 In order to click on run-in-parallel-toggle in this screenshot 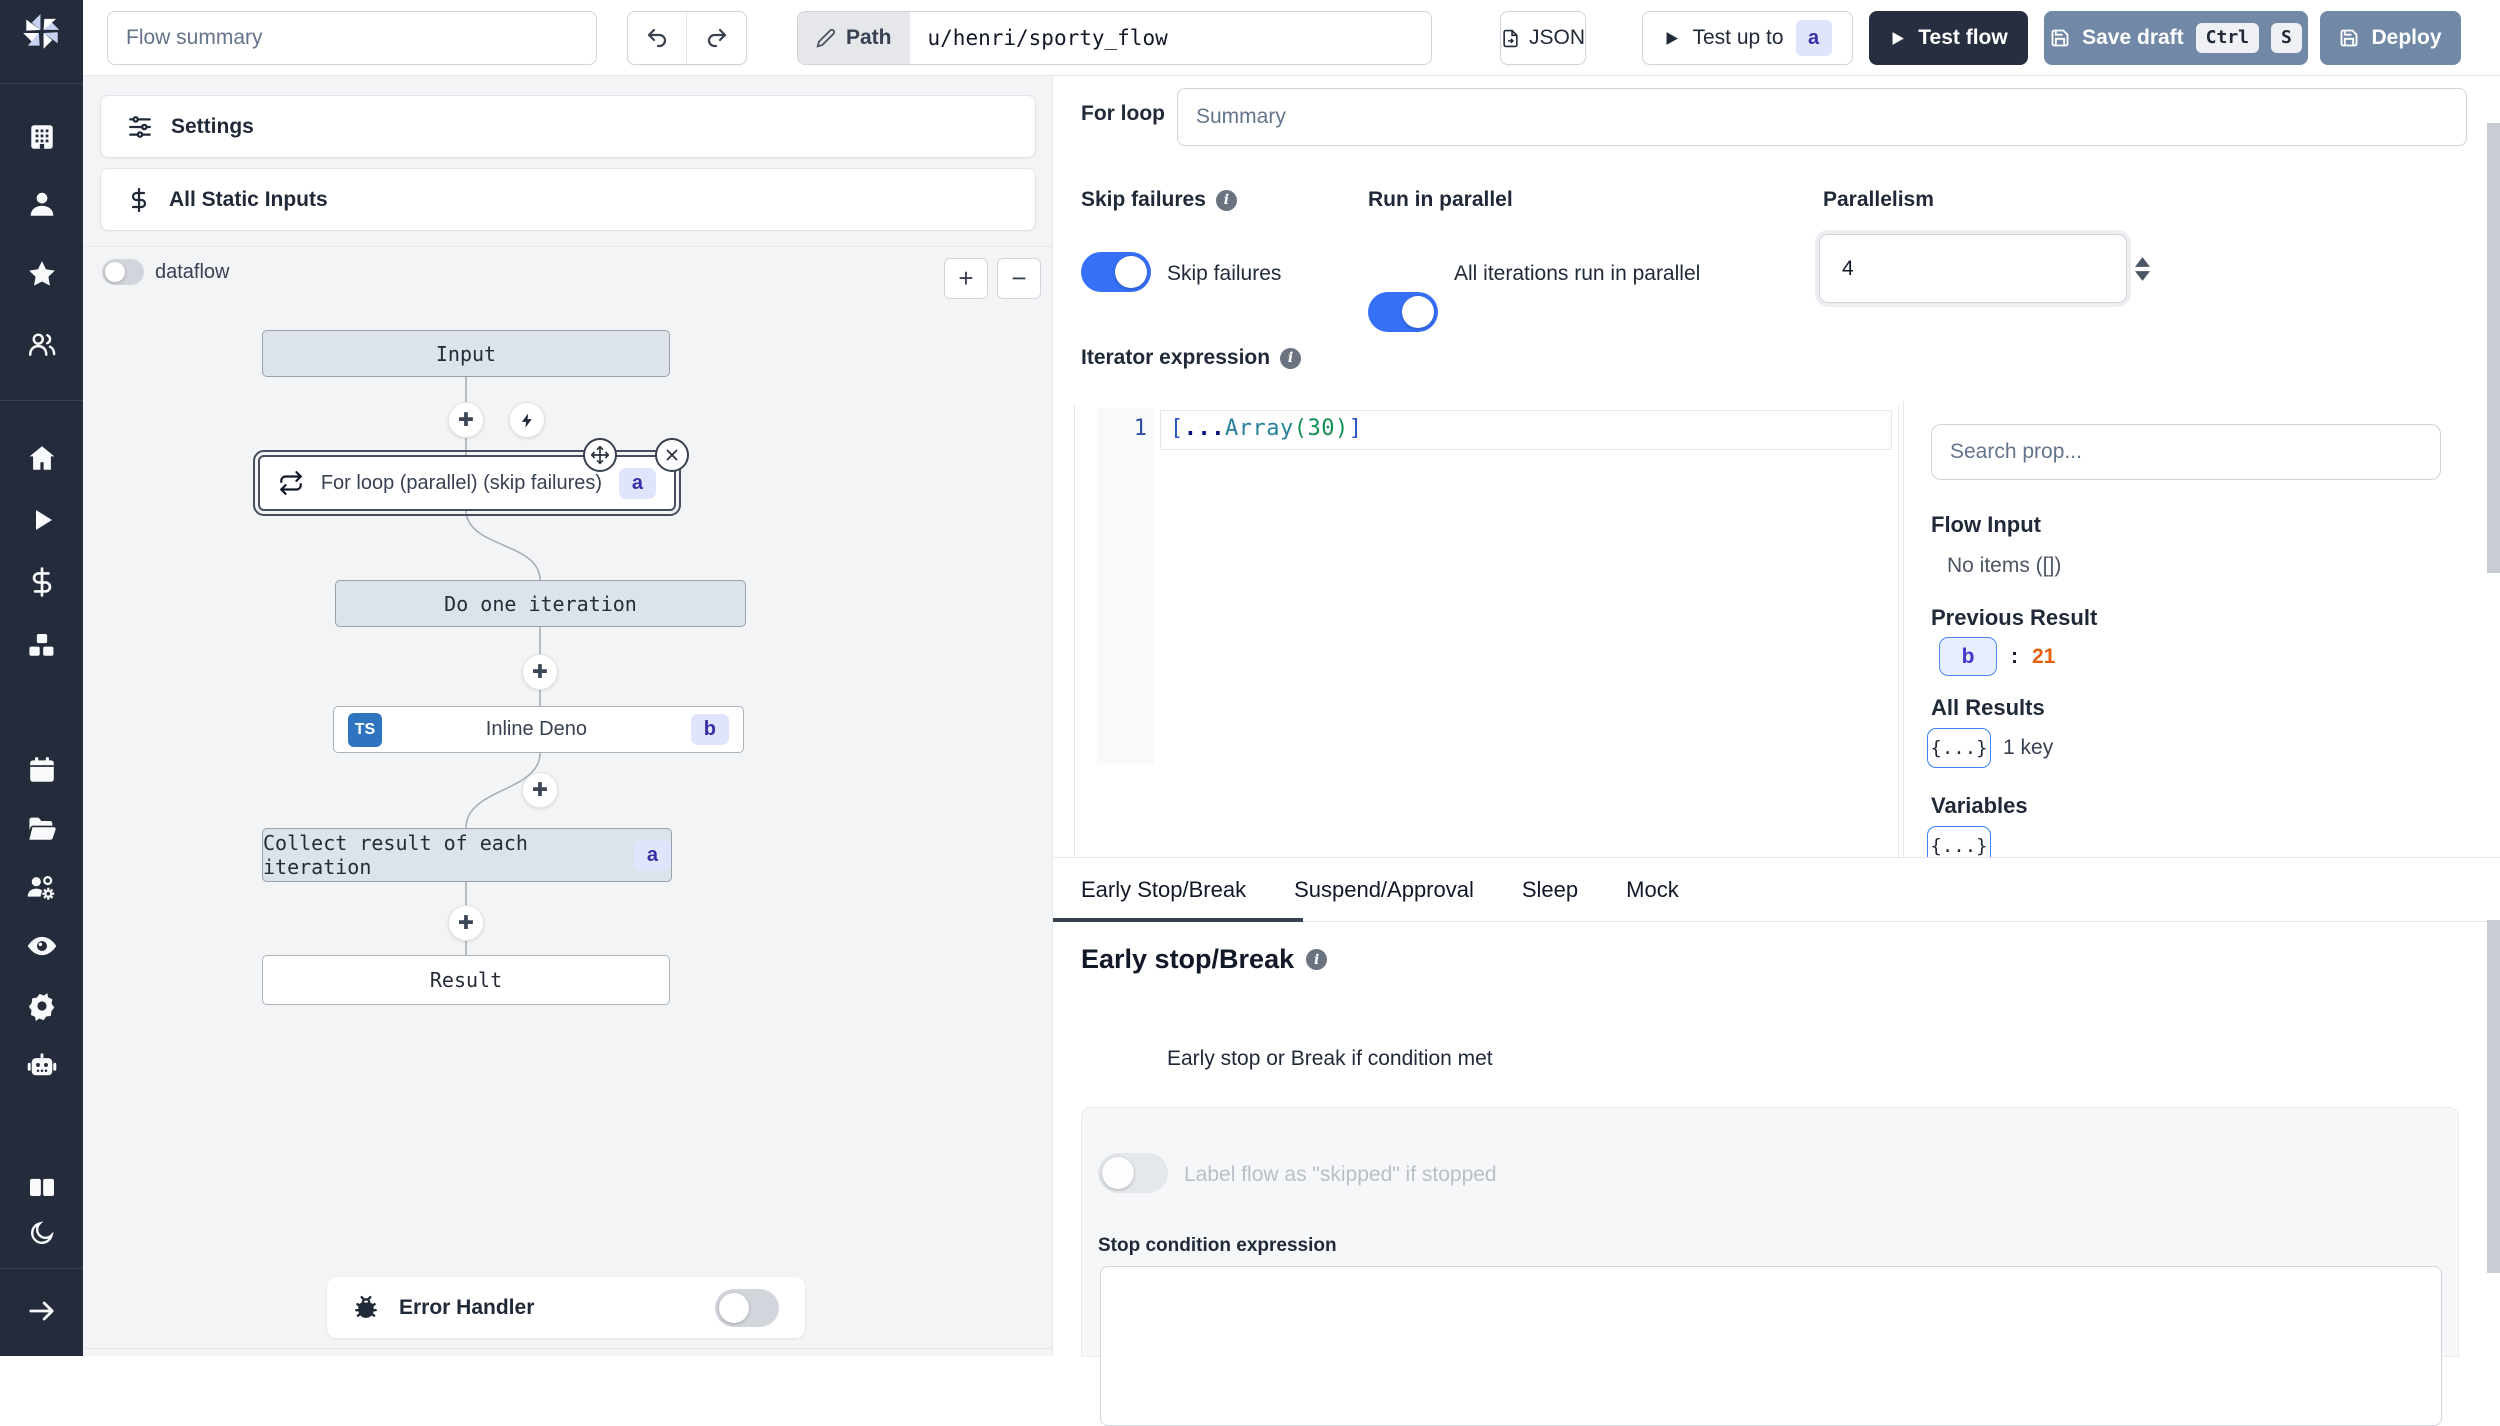, I will do `click(1403, 312)`.